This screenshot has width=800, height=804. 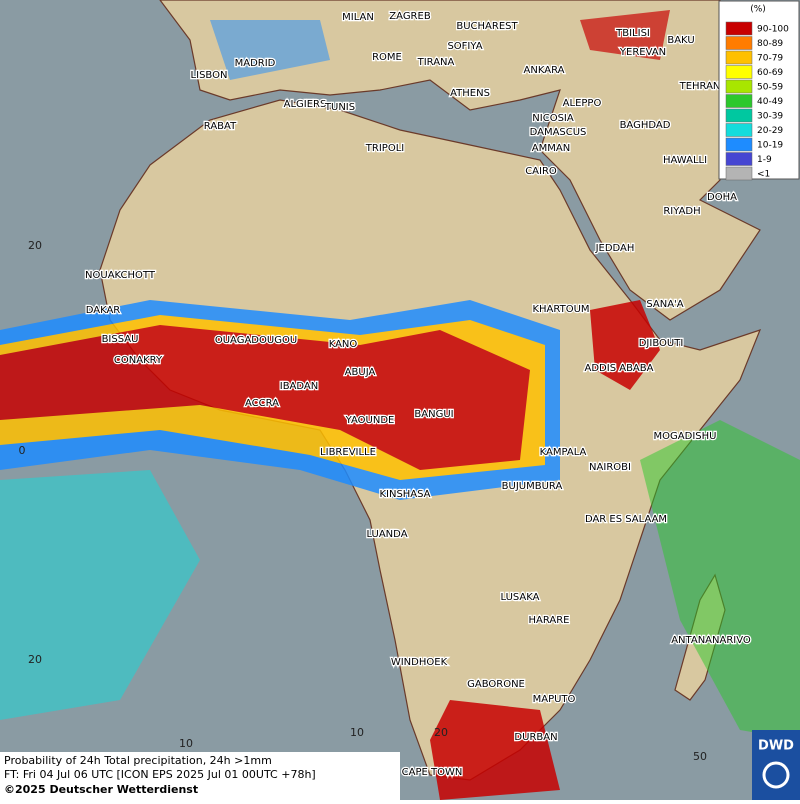 What do you see at coordinates (758, 10) in the screenshot?
I see `legend-title: (%)` at bounding box center [758, 10].